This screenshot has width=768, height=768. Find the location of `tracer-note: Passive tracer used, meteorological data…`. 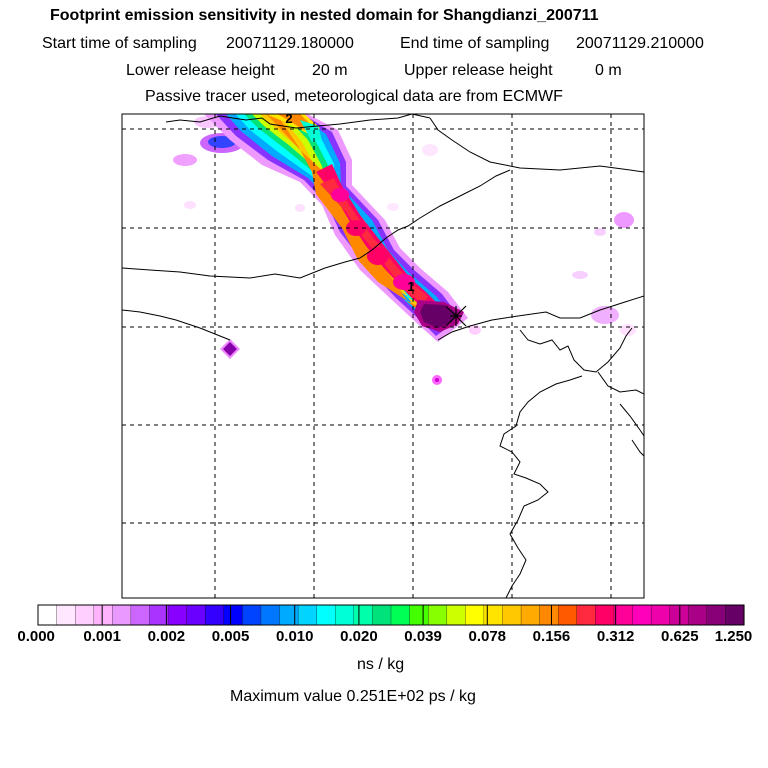

tracer-note: Passive tracer used, meteorological data… is located at coordinates (354, 96).